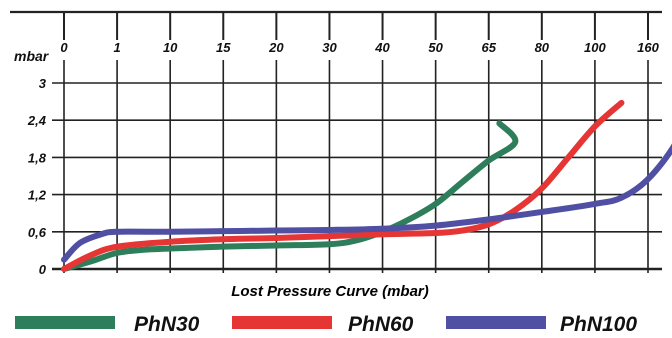 This screenshot has height=338, width=672. Describe the element at coordinates (282, 322) in the screenshot. I see `legend-swatch-phn60` at that location.